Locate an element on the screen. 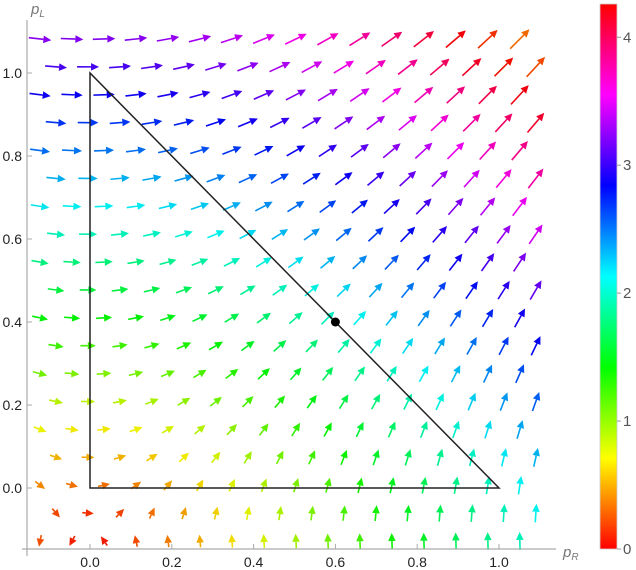 The height and width of the screenshot is (570, 636). colorbar is located at coordinates (608, 276).